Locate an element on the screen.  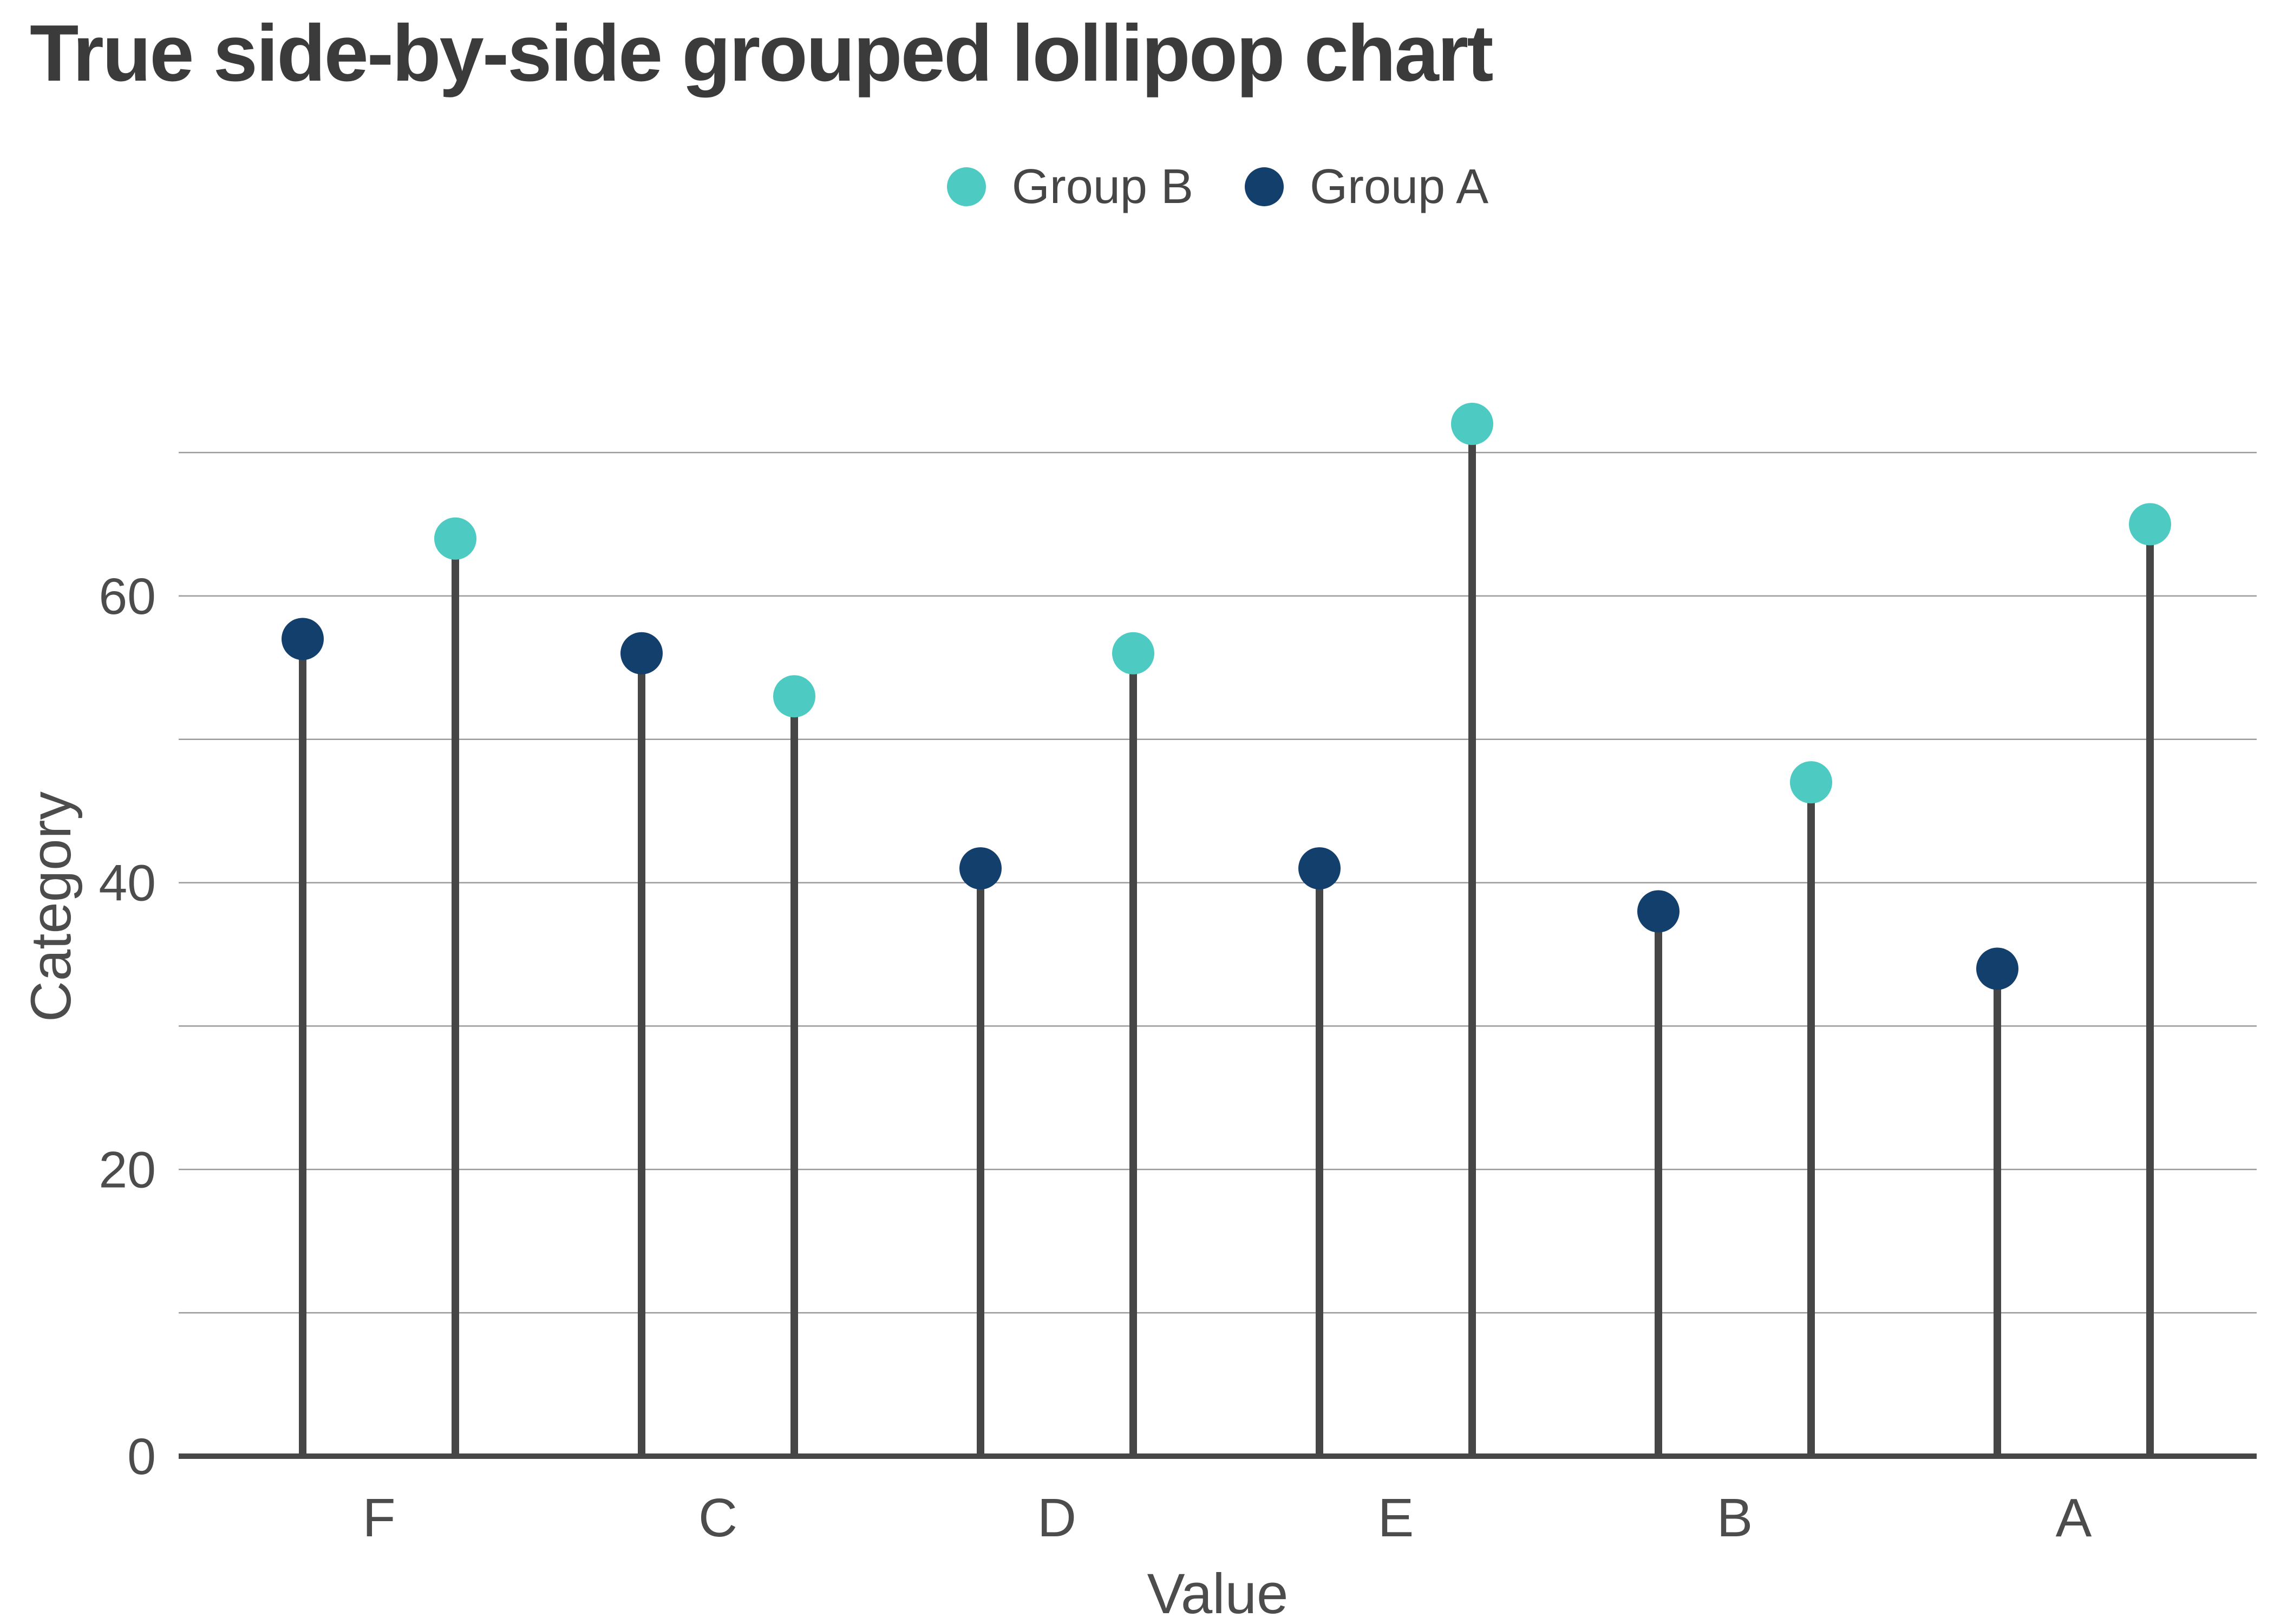
y-tick-label-40: 40 is located at coordinates (128, 883).